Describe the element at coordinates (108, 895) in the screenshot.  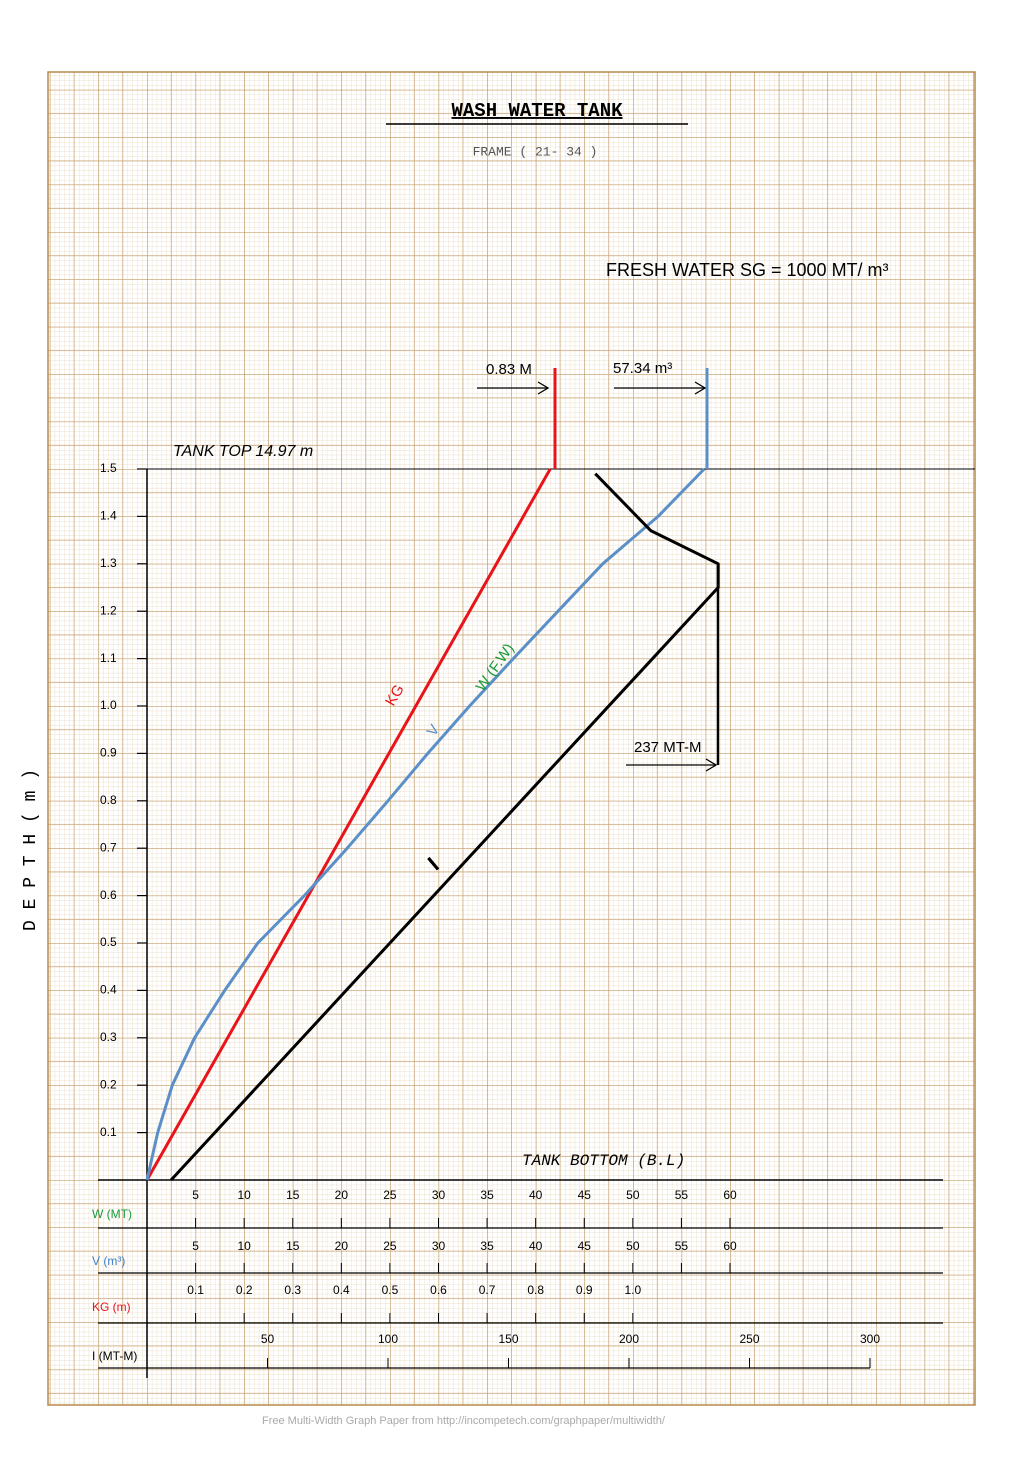
I see `y-tick-label: 0.6` at that location.